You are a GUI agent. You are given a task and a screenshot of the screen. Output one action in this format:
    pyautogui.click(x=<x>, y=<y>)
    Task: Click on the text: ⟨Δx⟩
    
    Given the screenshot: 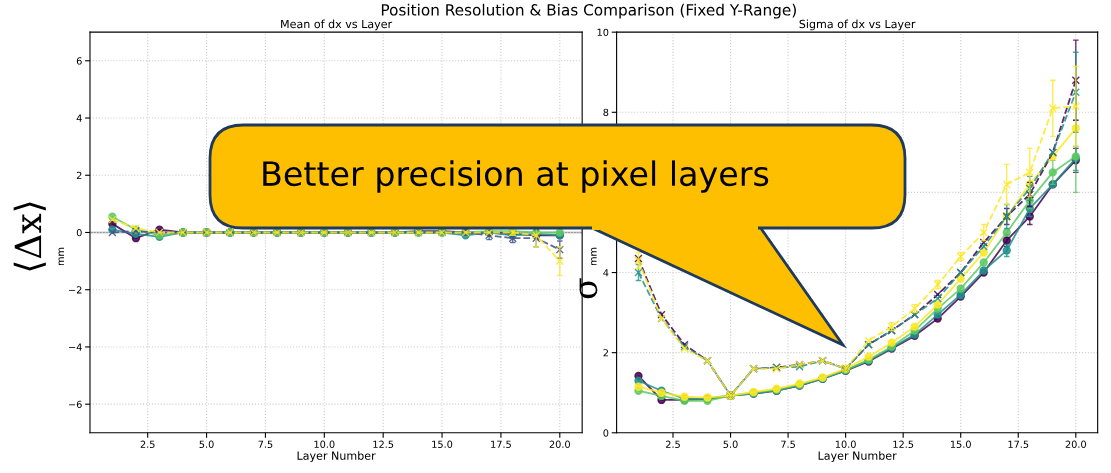 What is the action you would take?
    pyautogui.click(x=29, y=236)
    